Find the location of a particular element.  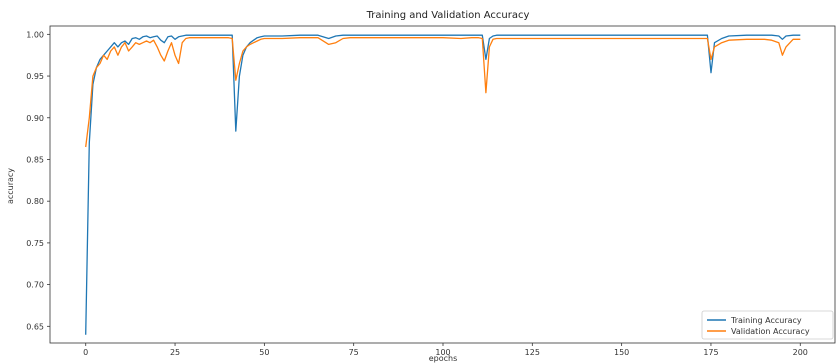

legend-box is located at coordinates (767, 325).